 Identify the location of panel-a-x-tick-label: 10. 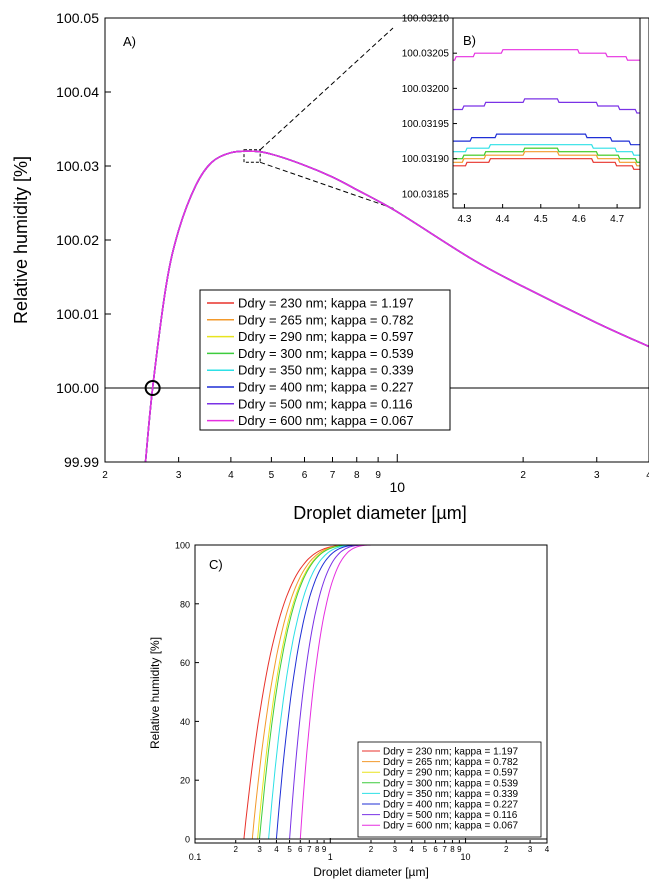
(397, 487).